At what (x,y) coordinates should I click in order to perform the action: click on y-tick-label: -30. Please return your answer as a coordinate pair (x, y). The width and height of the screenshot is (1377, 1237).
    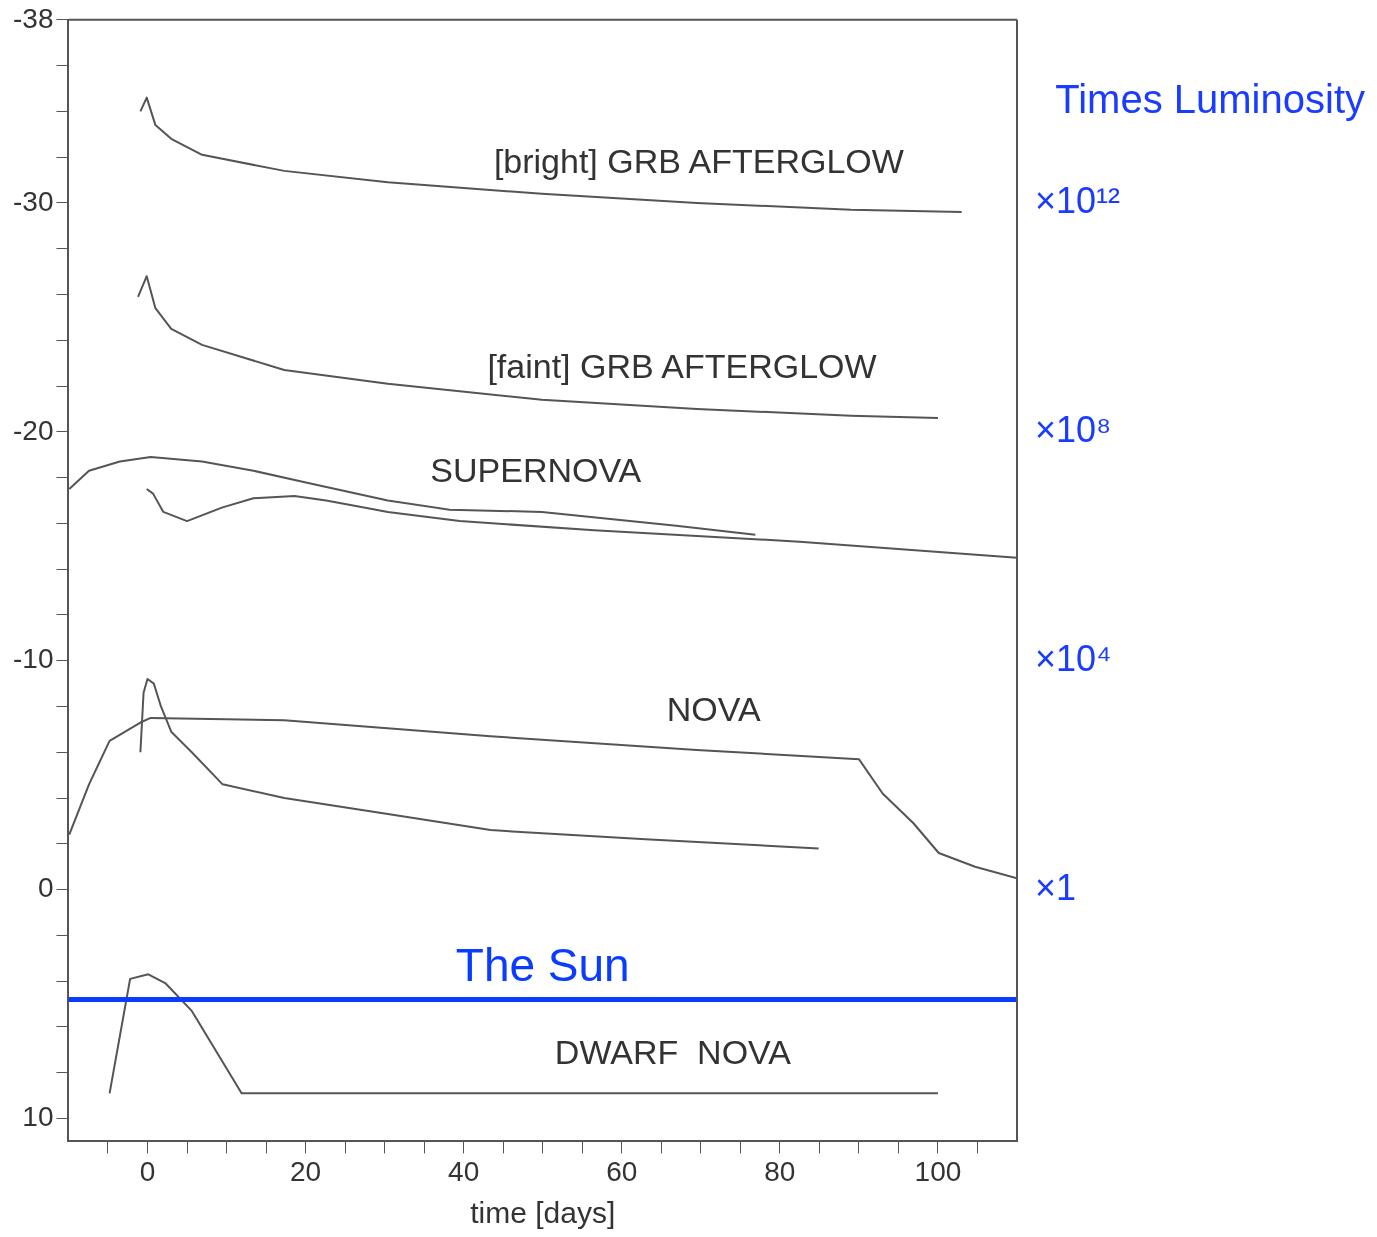
    Looking at the image, I should click on (33, 201).